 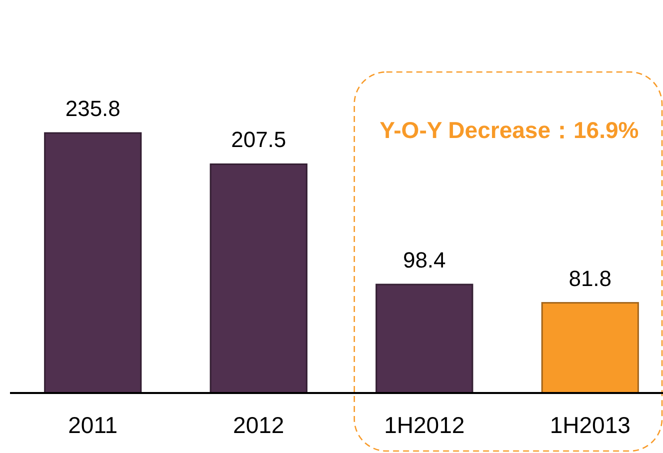 What do you see at coordinates (509, 130) in the screenshot?
I see `annotation: Y-O-Y Decrease：16.9%` at bounding box center [509, 130].